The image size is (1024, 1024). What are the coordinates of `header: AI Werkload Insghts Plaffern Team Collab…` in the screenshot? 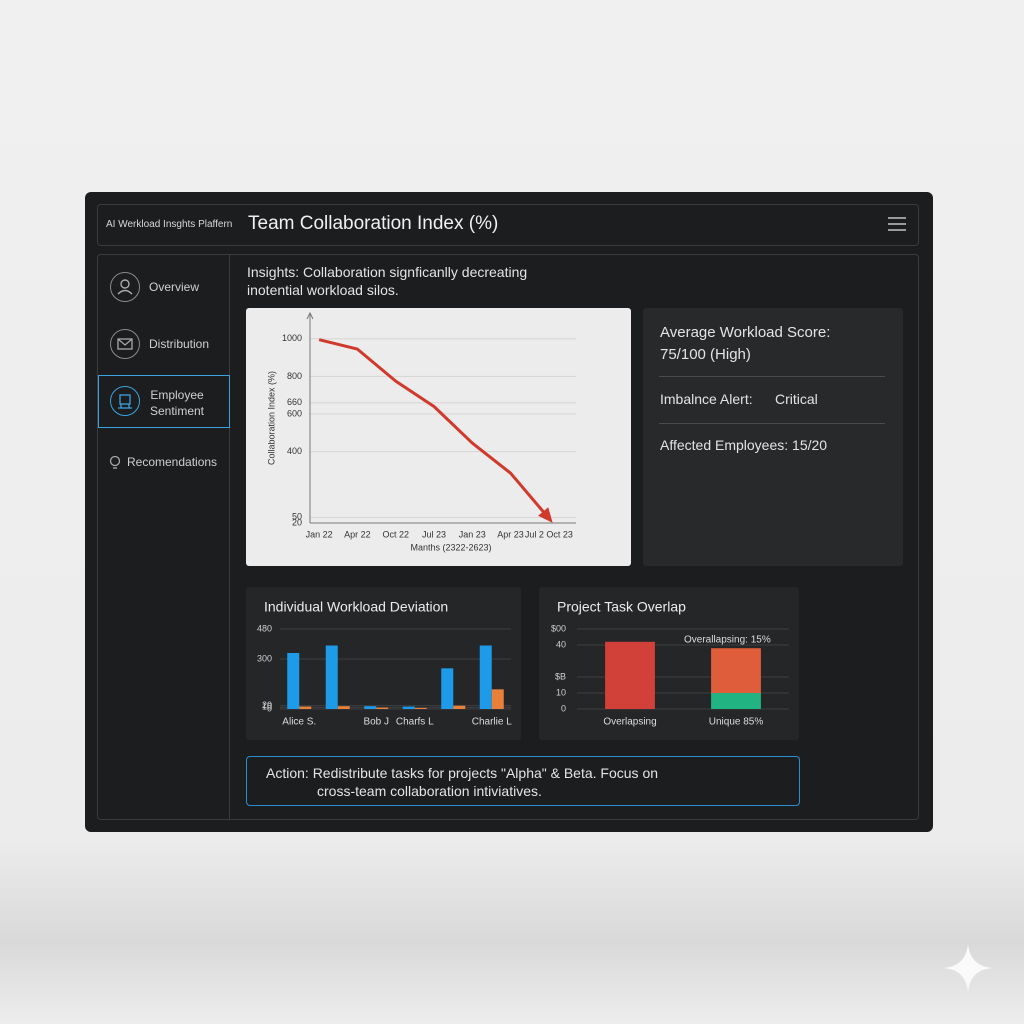 It's located at (508, 225).